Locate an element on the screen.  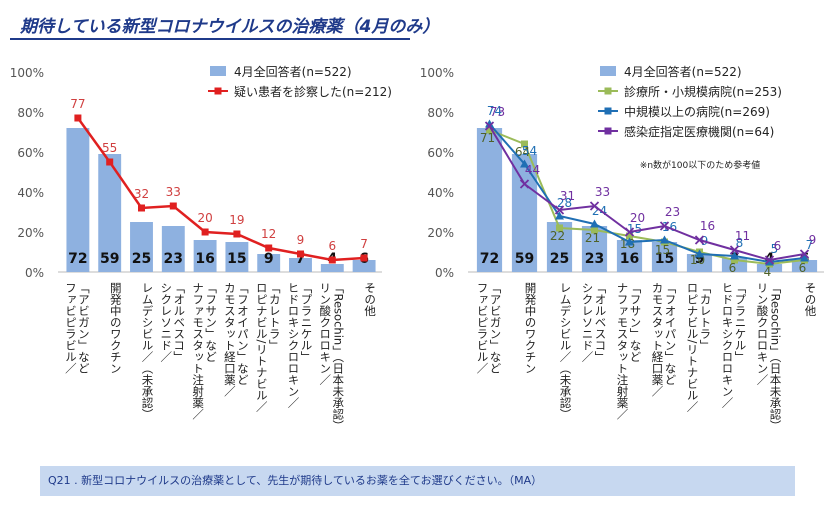
line-value-label-1-0-8: 4 is located at coordinates (768, 272).